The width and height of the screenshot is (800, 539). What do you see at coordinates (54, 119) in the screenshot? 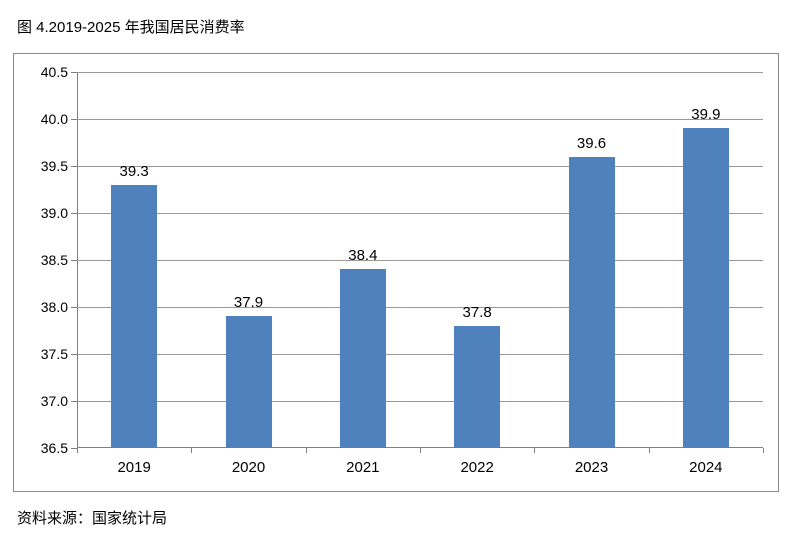
I see `y-tick-label: 40.0` at bounding box center [54, 119].